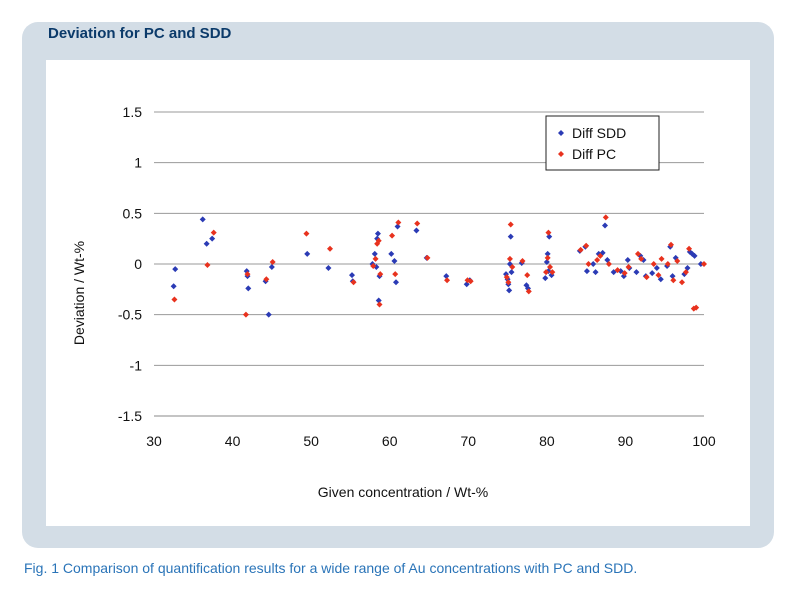 This screenshot has height=600, width=800. Describe the element at coordinates (599, 133) in the screenshot. I see `legend-label: Diff SDD` at that location.